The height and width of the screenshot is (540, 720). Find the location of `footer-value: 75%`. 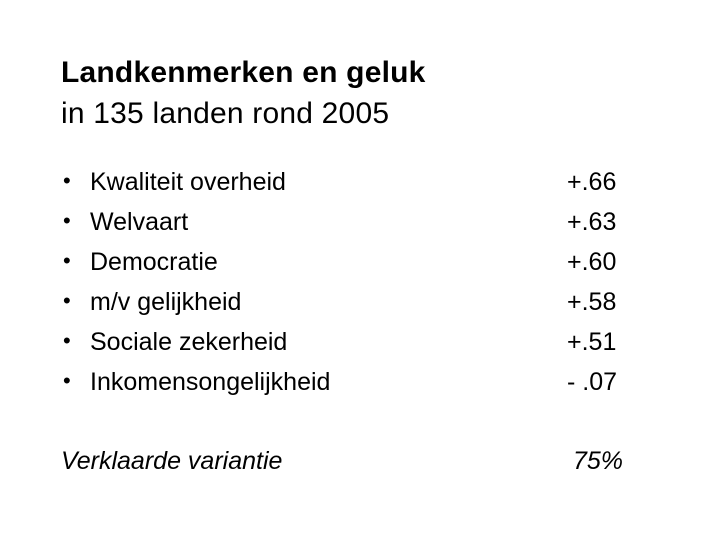

footer-value: 75% is located at coordinates (598, 461).